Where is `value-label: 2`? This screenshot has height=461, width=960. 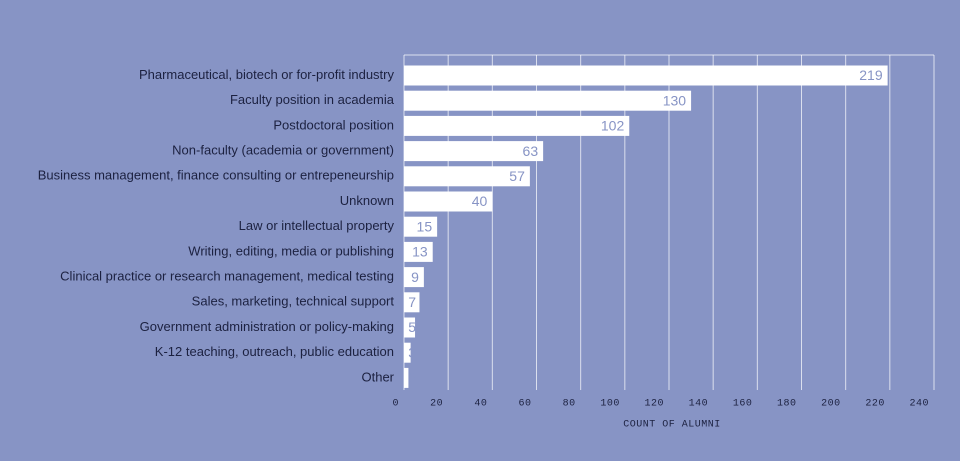
value-label: 2 is located at coordinates (412, 378).